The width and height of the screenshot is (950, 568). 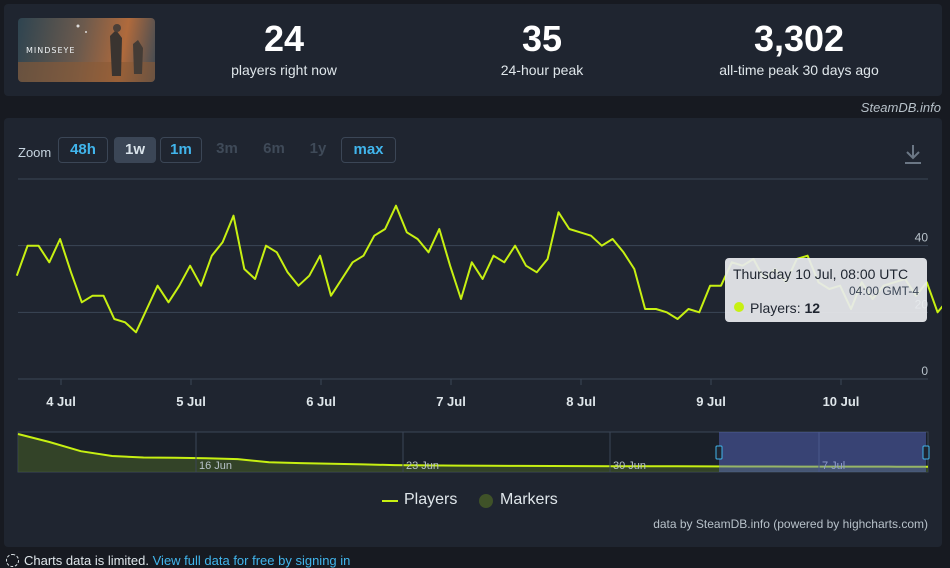 What do you see at coordinates (841, 401) in the screenshot?
I see `x-tick-label: 10 Jul` at bounding box center [841, 401].